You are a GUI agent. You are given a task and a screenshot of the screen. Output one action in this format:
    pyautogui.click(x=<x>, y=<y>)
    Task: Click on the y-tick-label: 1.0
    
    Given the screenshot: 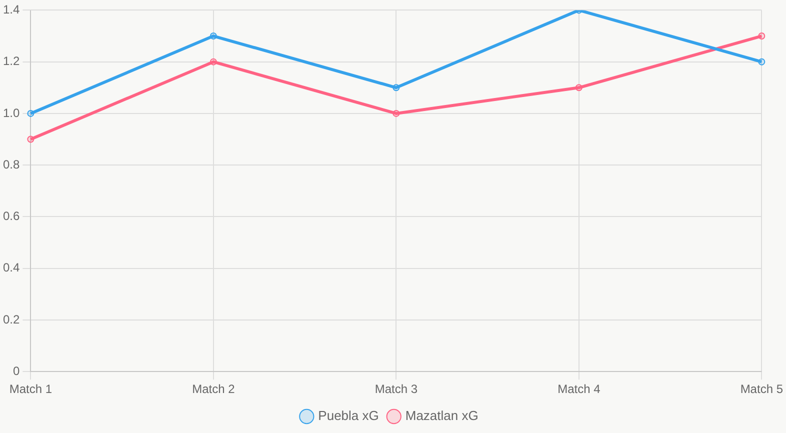 What is the action you would take?
    pyautogui.click(x=11, y=113)
    